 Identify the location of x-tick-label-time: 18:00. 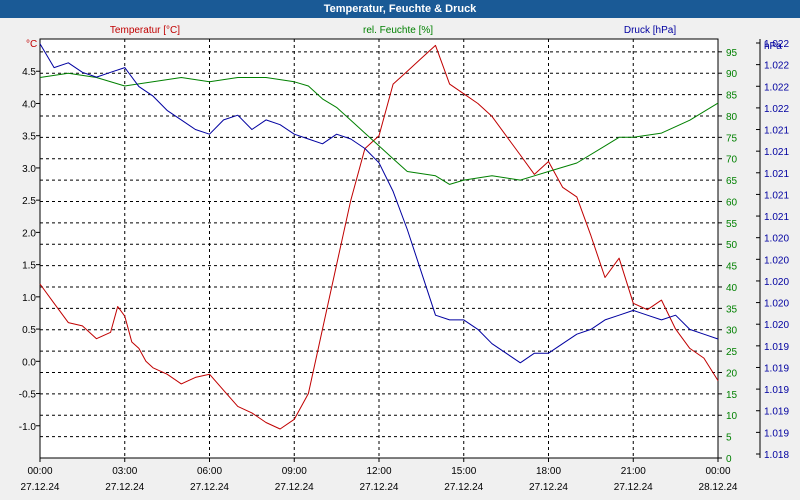
(548, 471).